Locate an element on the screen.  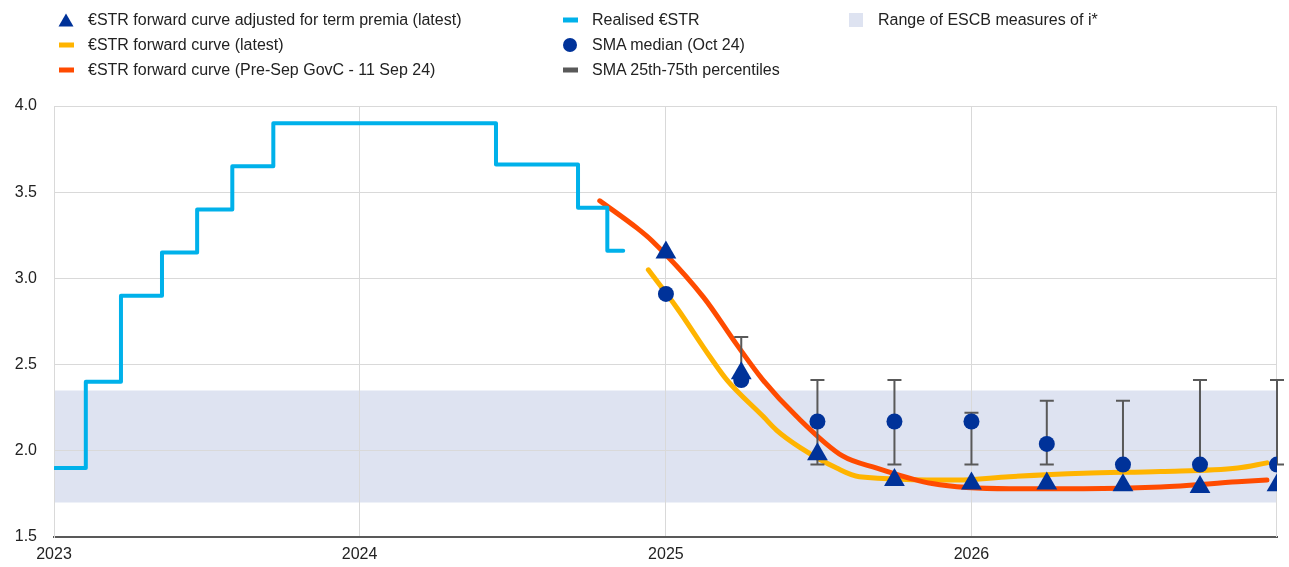
y-tick-label: 1.5 is located at coordinates (26, 536).